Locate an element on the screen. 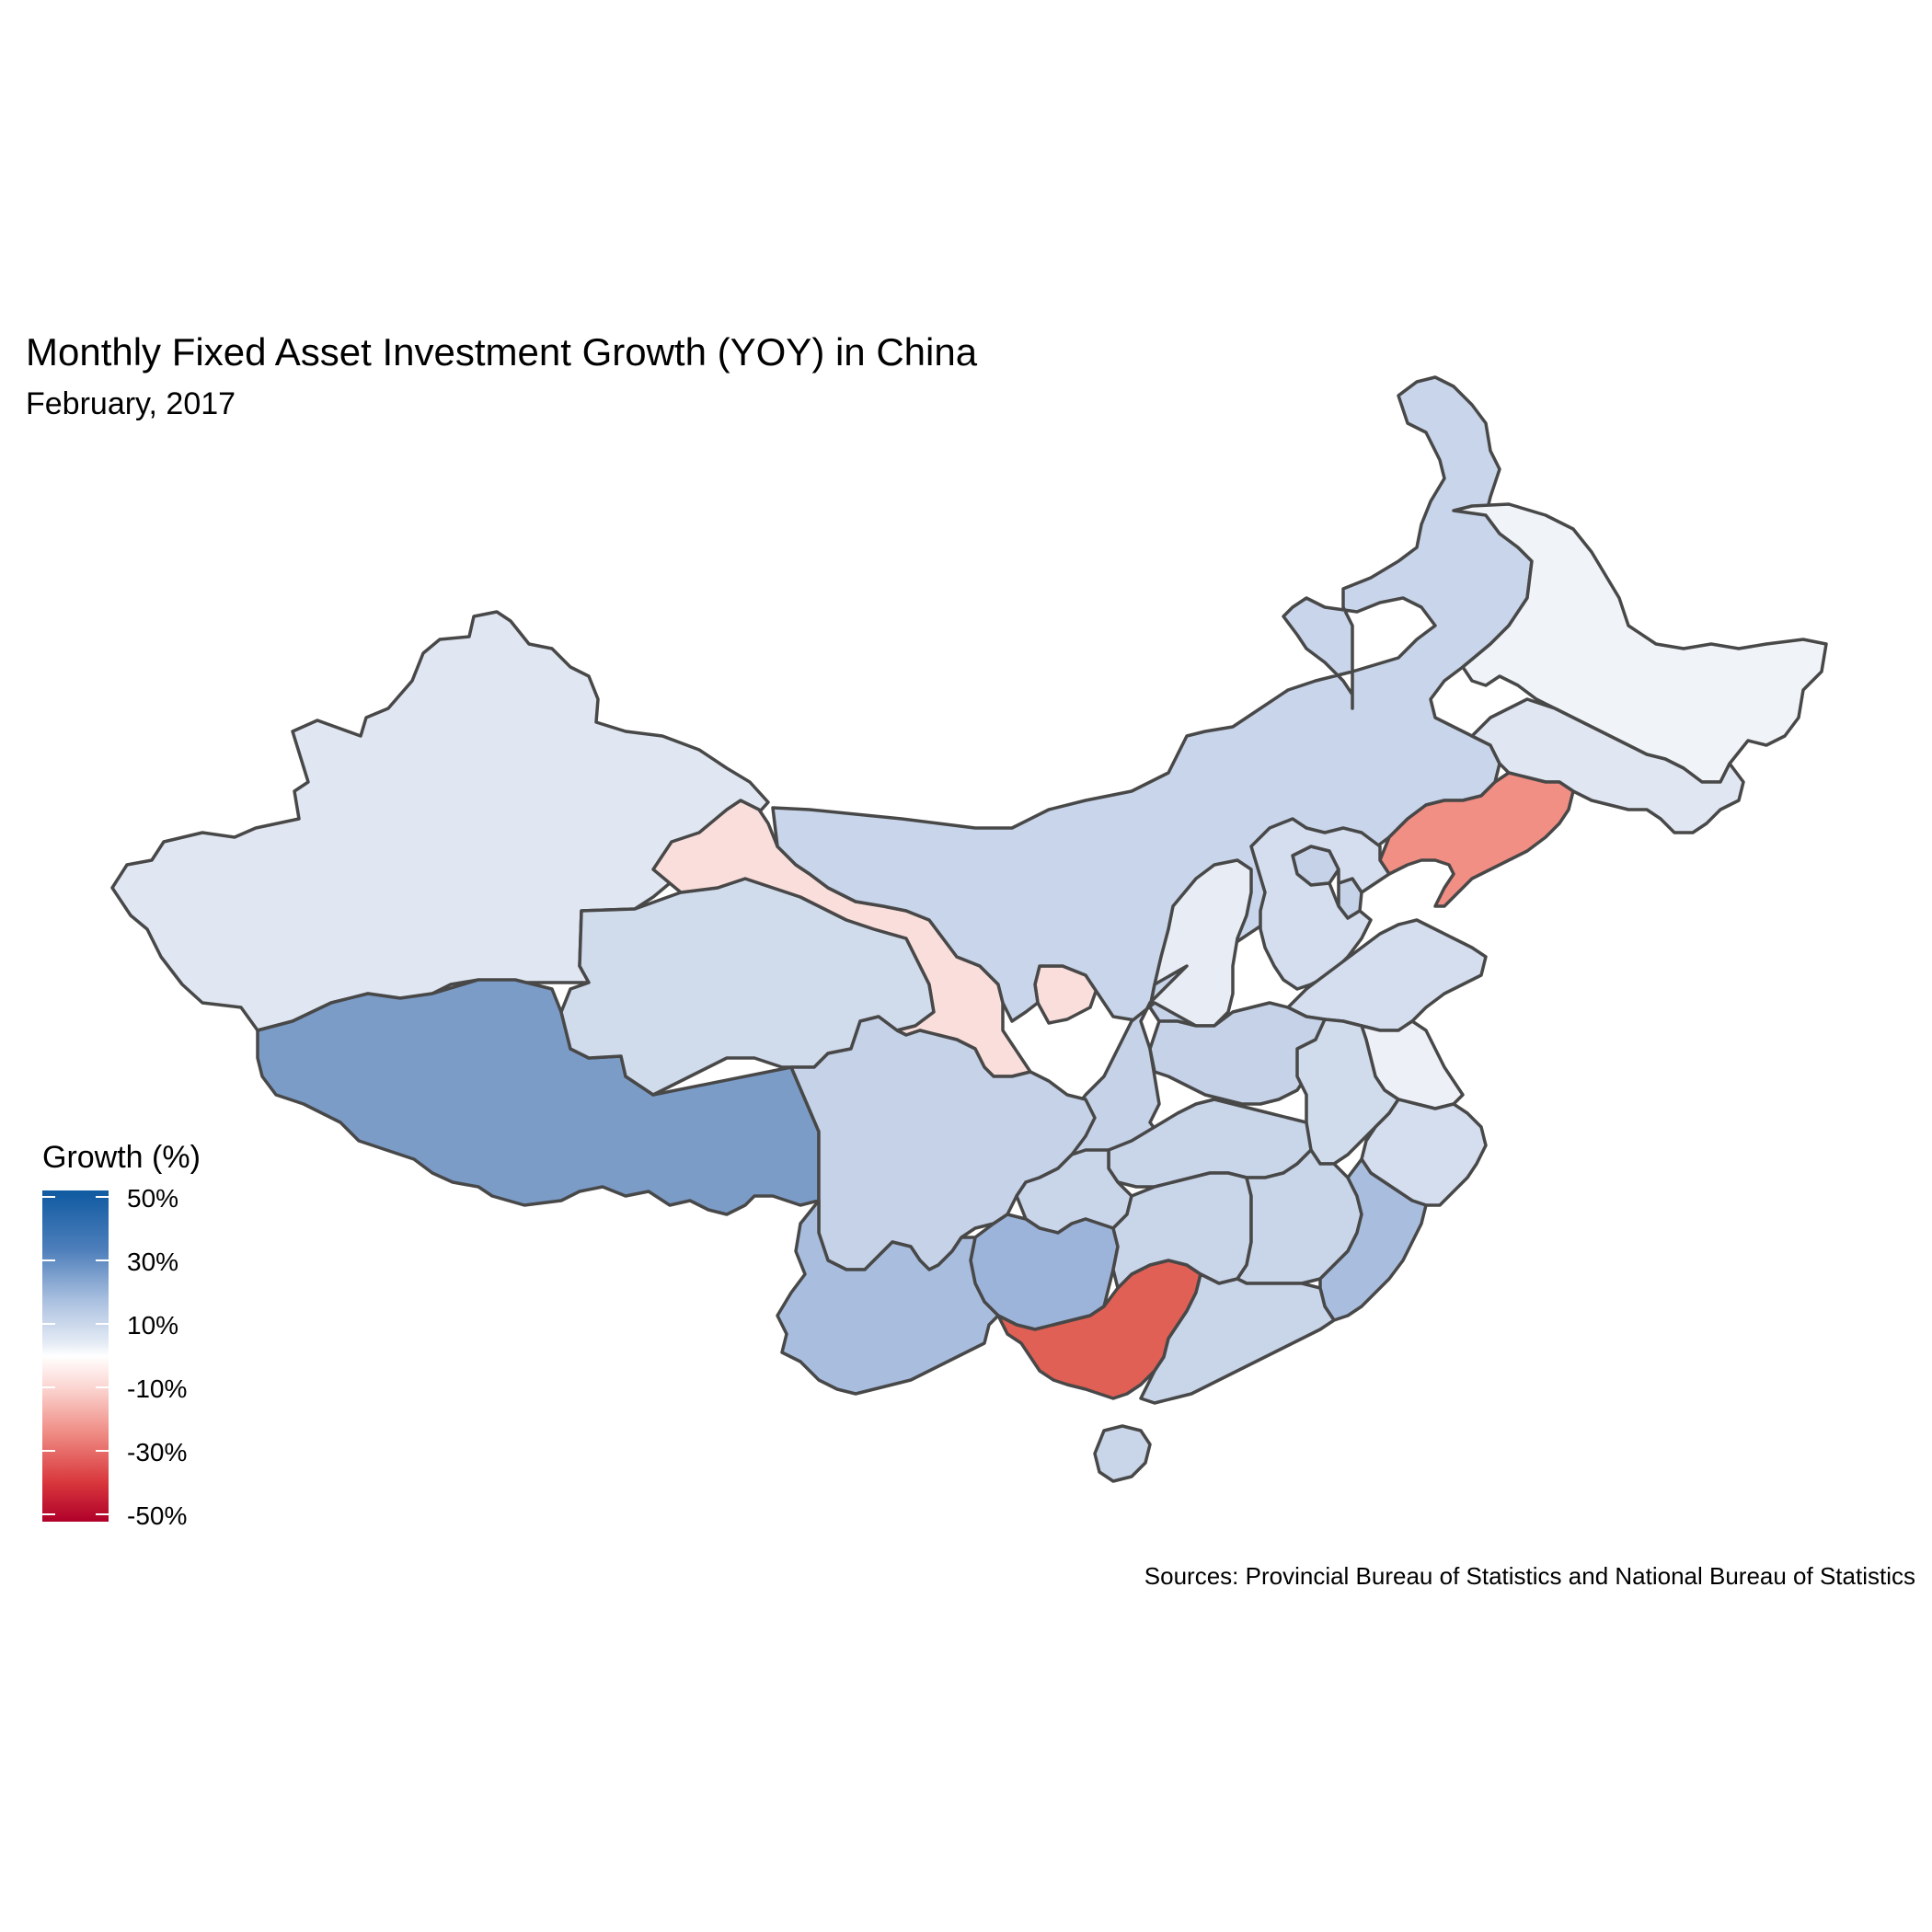 The width and height of the screenshot is (1932, 1932). legend-tick-left-neg10 is located at coordinates (48, 1387).